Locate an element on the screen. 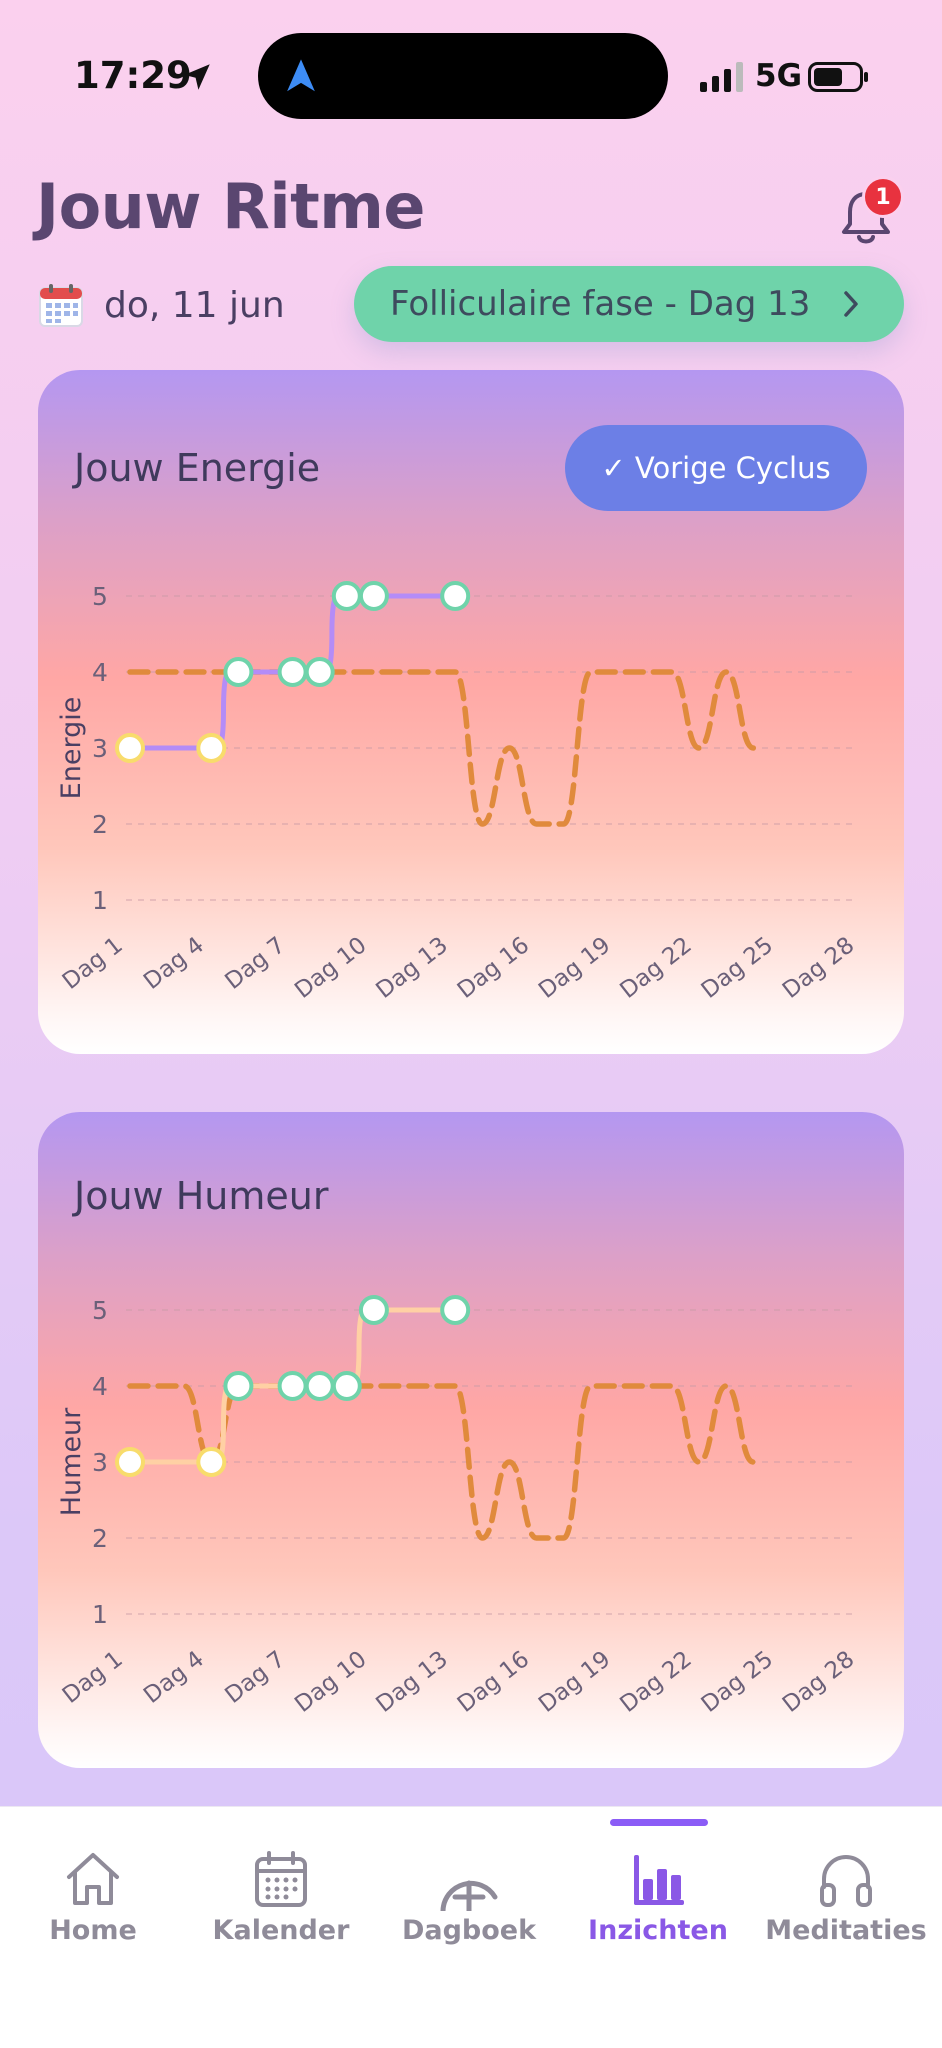 Image resolution: width=942 pixels, height=2048 pixels. dynamic-island is located at coordinates (463, 76).